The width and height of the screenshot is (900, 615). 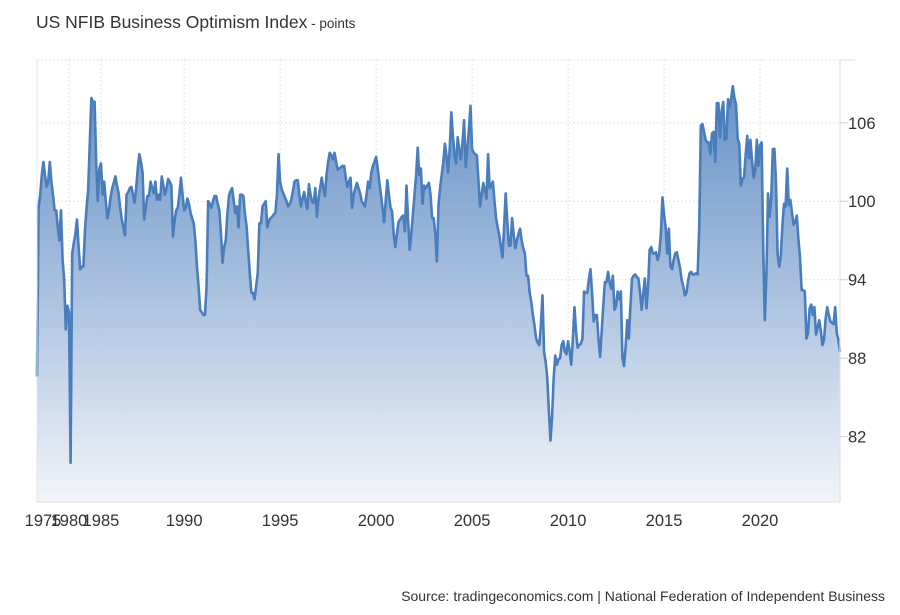 What do you see at coordinates (280, 521) in the screenshot?
I see `x-tick-label: 1995` at bounding box center [280, 521].